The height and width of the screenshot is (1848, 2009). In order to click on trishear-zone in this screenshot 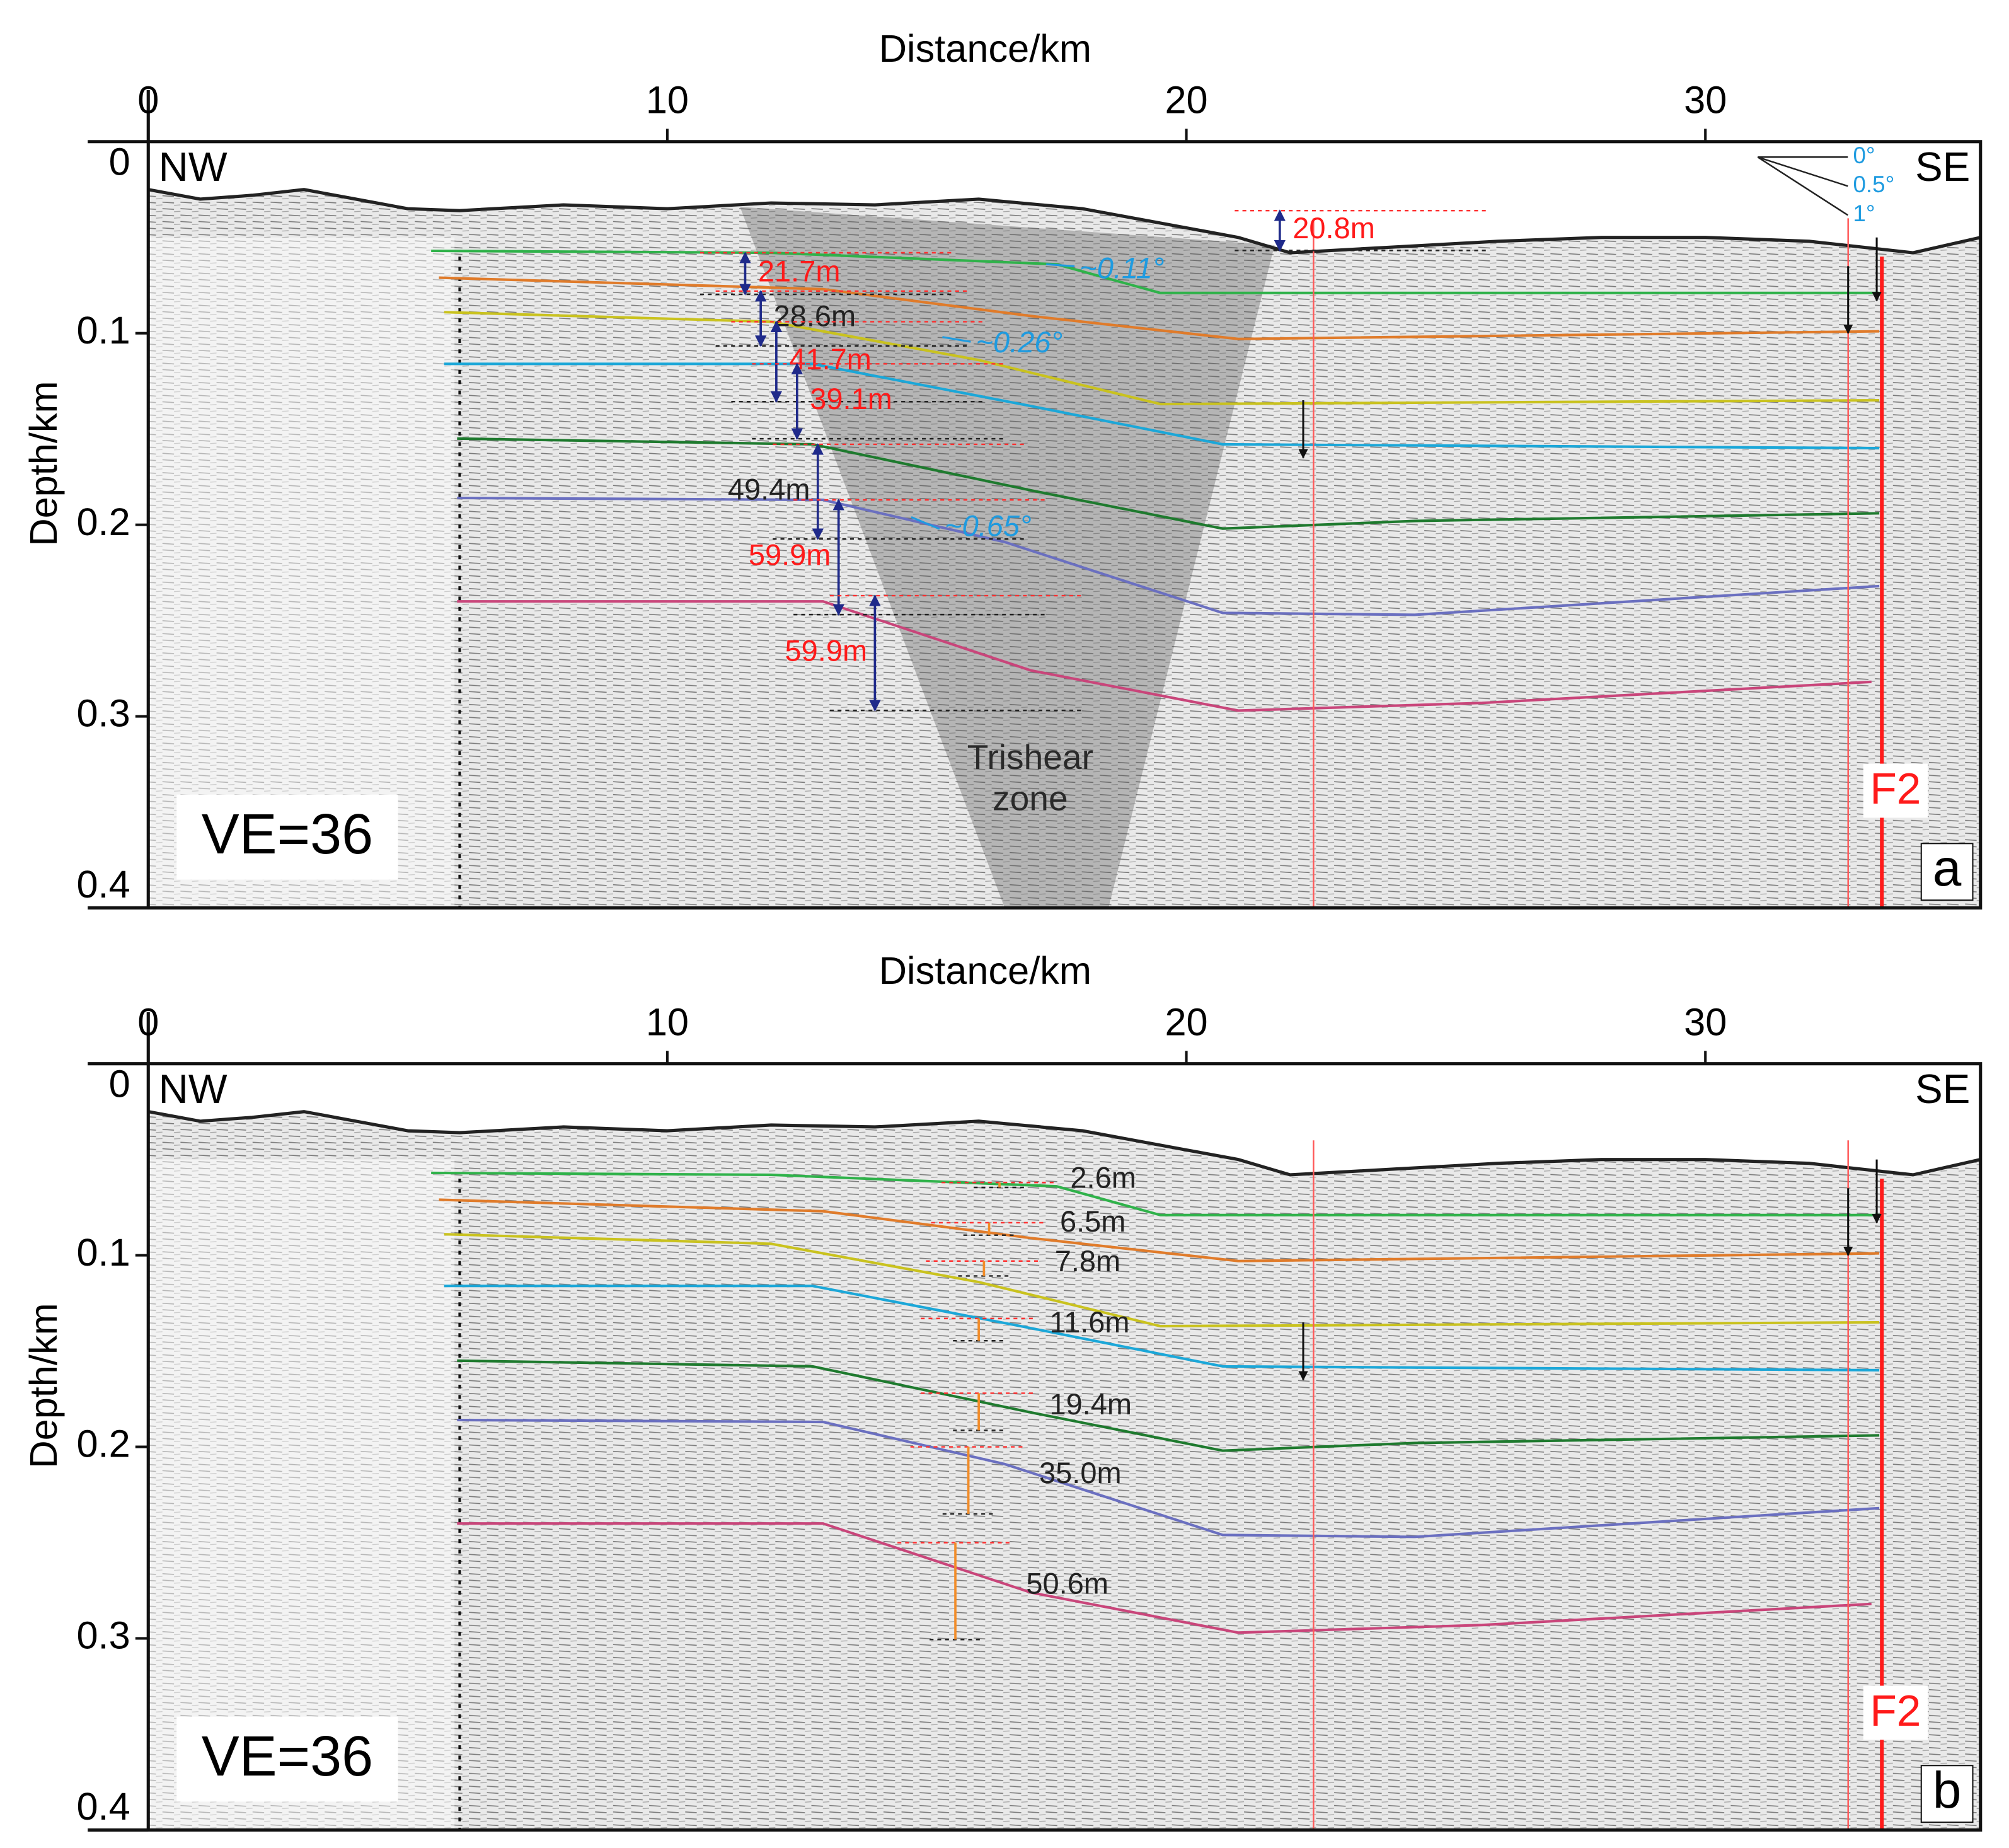, I will do `click(1007, 557)`.